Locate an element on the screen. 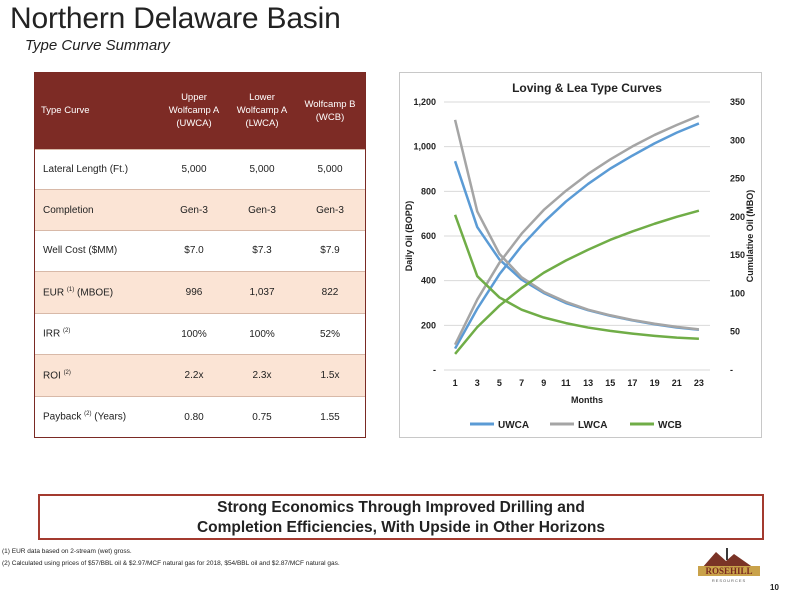 The width and height of the screenshot is (800, 600). y2-tick-label: 150 is located at coordinates (737, 255).